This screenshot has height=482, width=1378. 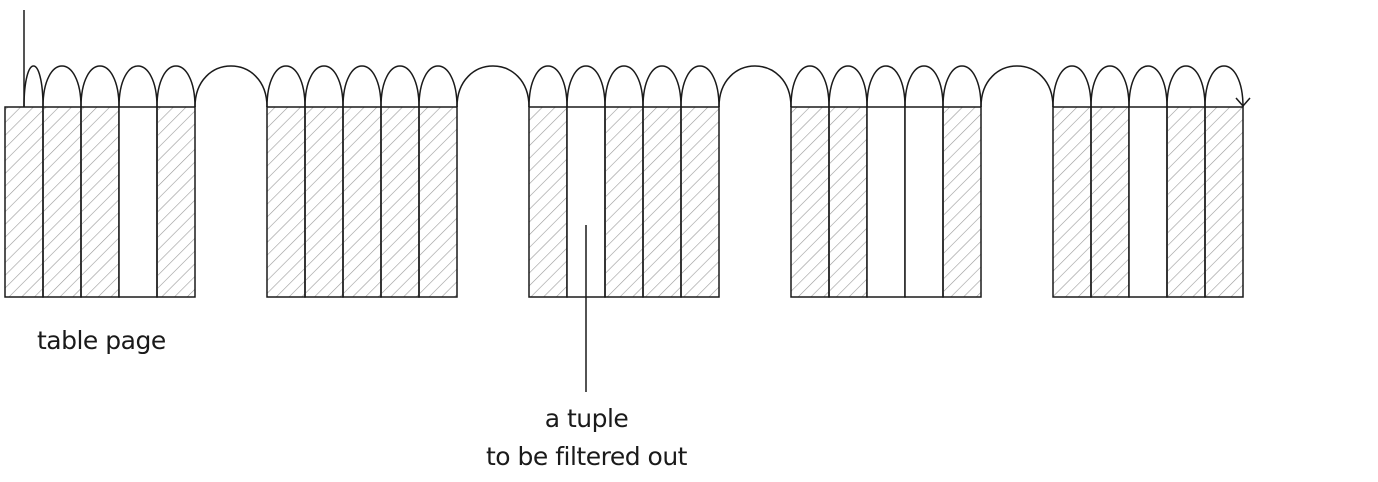 I want to click on table-page-label: table page, so click(x=101, y=340).